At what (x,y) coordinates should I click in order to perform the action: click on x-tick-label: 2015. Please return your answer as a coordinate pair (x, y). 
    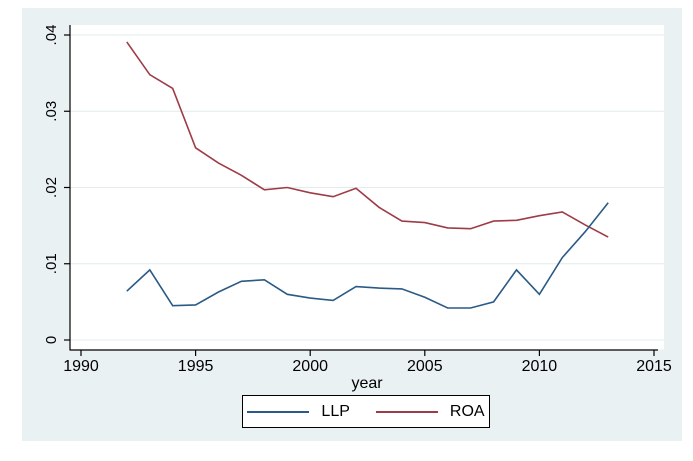
    Looking at the image, I should click on (654, 366).